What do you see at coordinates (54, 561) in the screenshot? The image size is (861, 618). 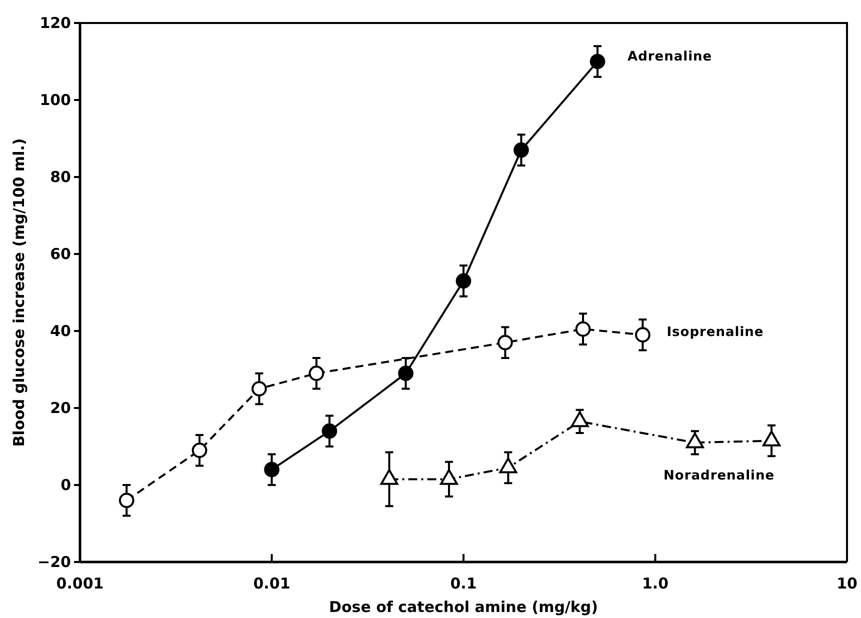 I see `y-tick-label: −20` at bounding box center [54, 561].